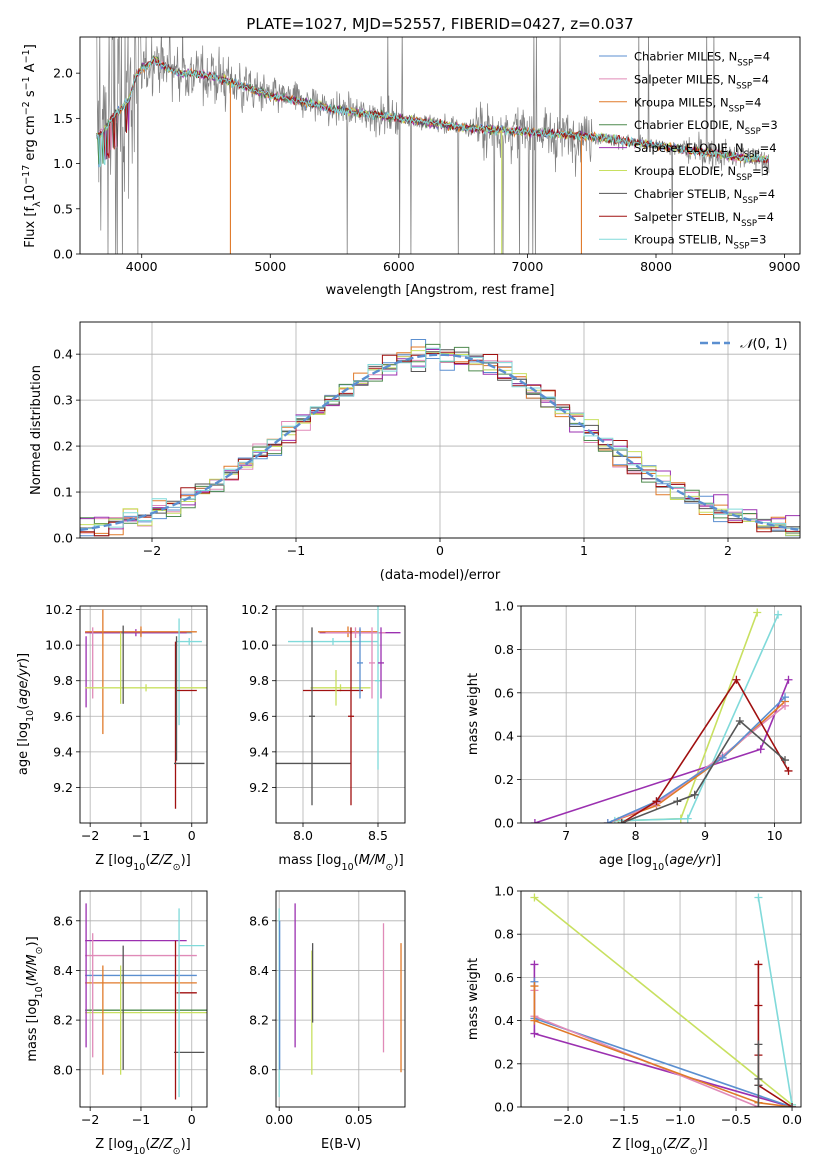  Describe the element at coordinates (687, 217) in the screenshot. I see `legend-name: Salpeter STELIB, N` at that location.